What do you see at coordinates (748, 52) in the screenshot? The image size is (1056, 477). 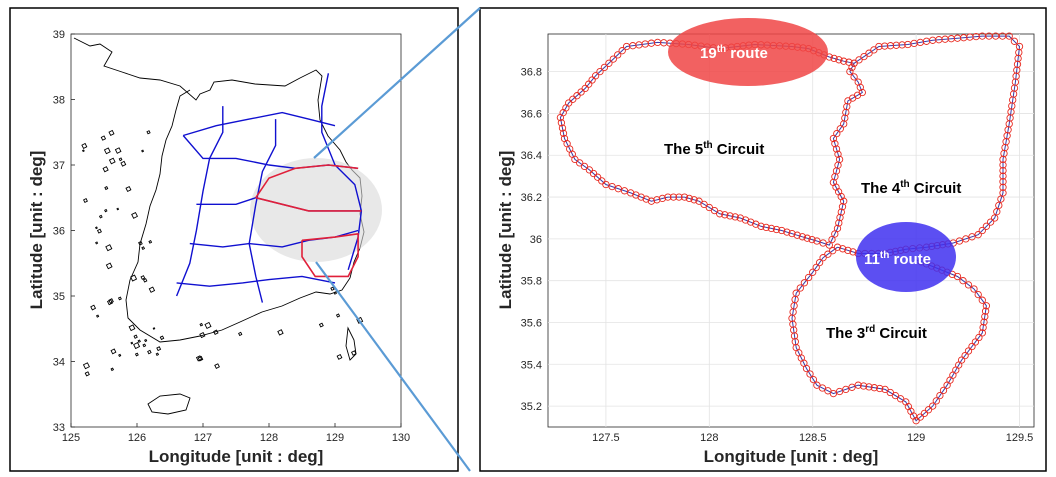 I see `route-19-ellipse` at bounding box center [748, 52].